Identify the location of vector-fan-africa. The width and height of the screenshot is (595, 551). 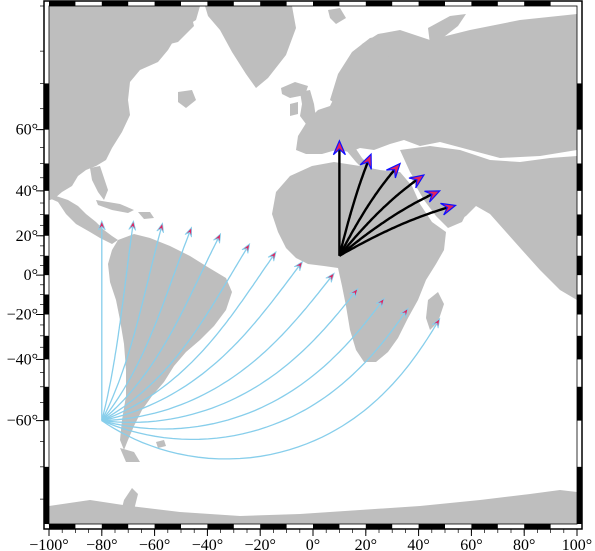
(395, 198).